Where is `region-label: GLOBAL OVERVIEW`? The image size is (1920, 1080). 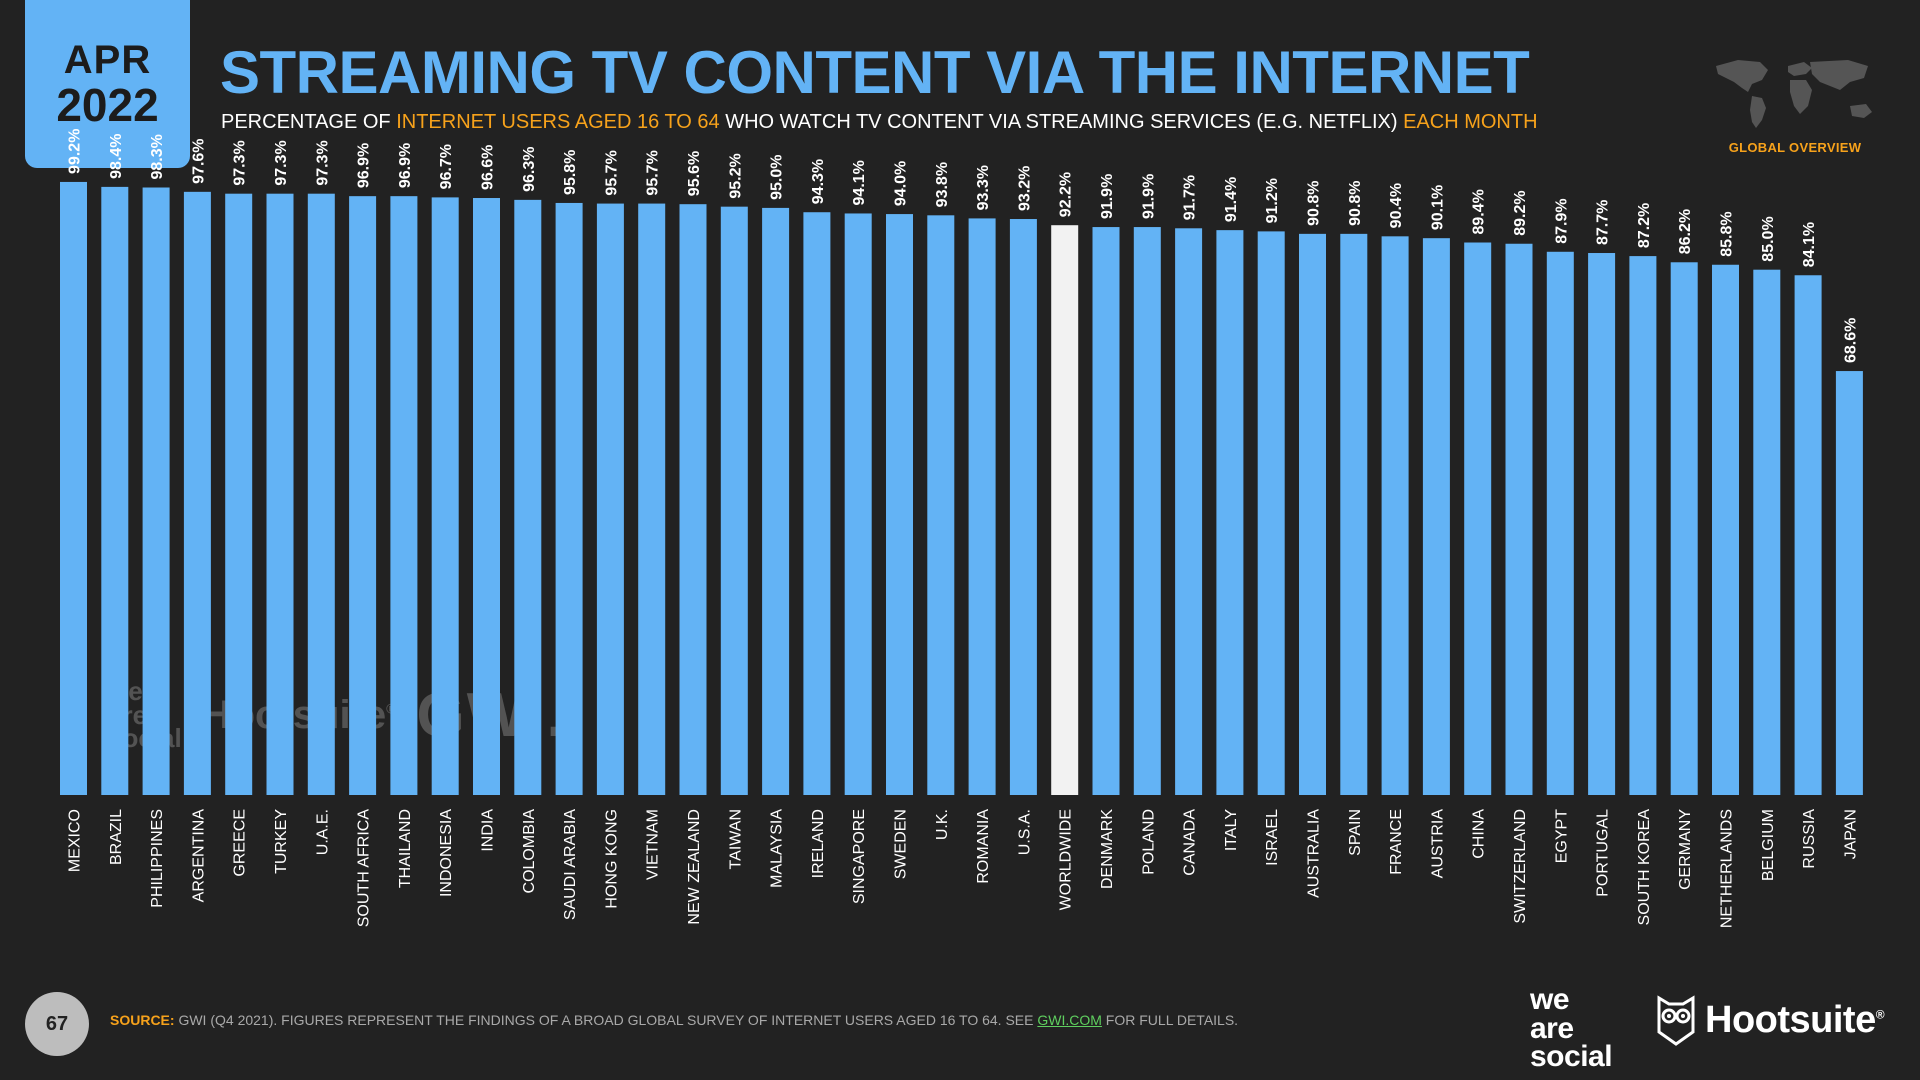 region-label: GLOBAL OVERVIEW is located at coordinates (1795, 147).